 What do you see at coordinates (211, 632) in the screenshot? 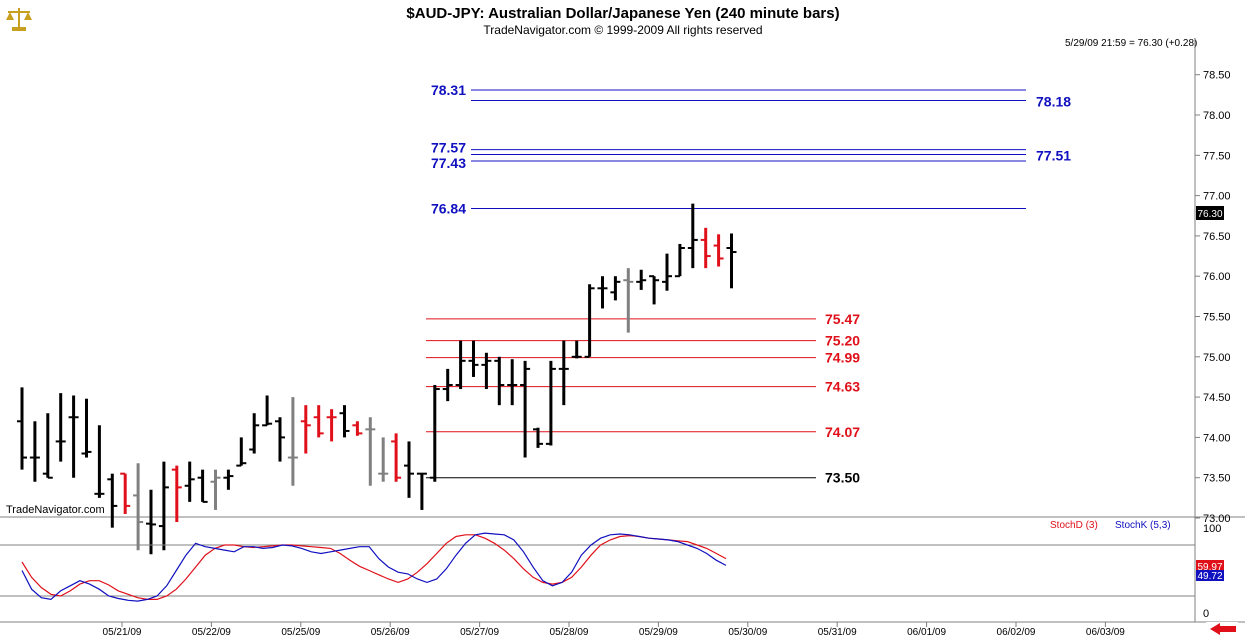
I see `date-tick-label: 05/22/09` at bounding box center [211, 632].